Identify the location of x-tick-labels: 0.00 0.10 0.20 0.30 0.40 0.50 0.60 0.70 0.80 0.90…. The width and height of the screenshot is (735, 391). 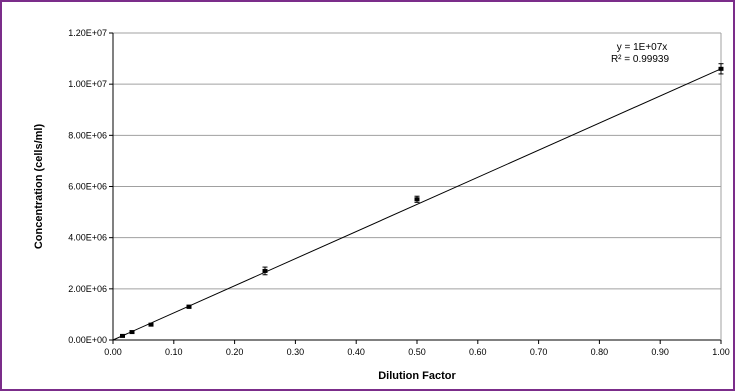
(417, 352).